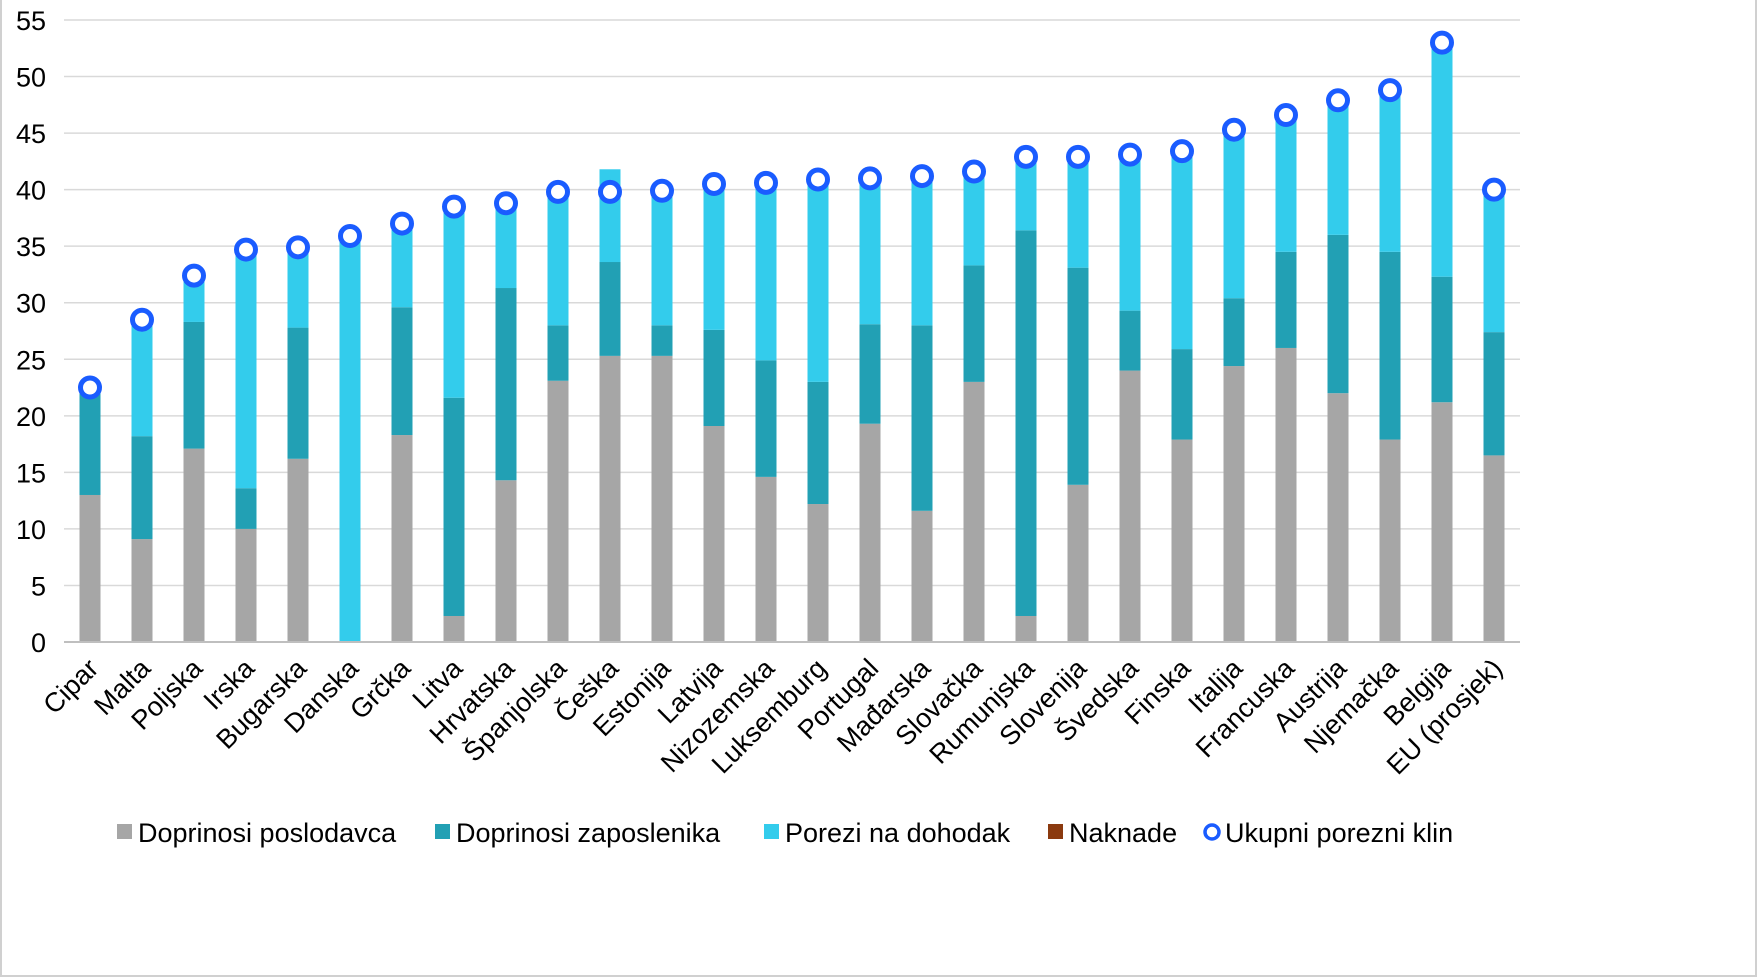 The height and width of the screenshot is (980, 1757). What do you see at coordinates (31, 304) in the screenshot?
I see `y-tick-label: 30` at bounding box center [31, 304].